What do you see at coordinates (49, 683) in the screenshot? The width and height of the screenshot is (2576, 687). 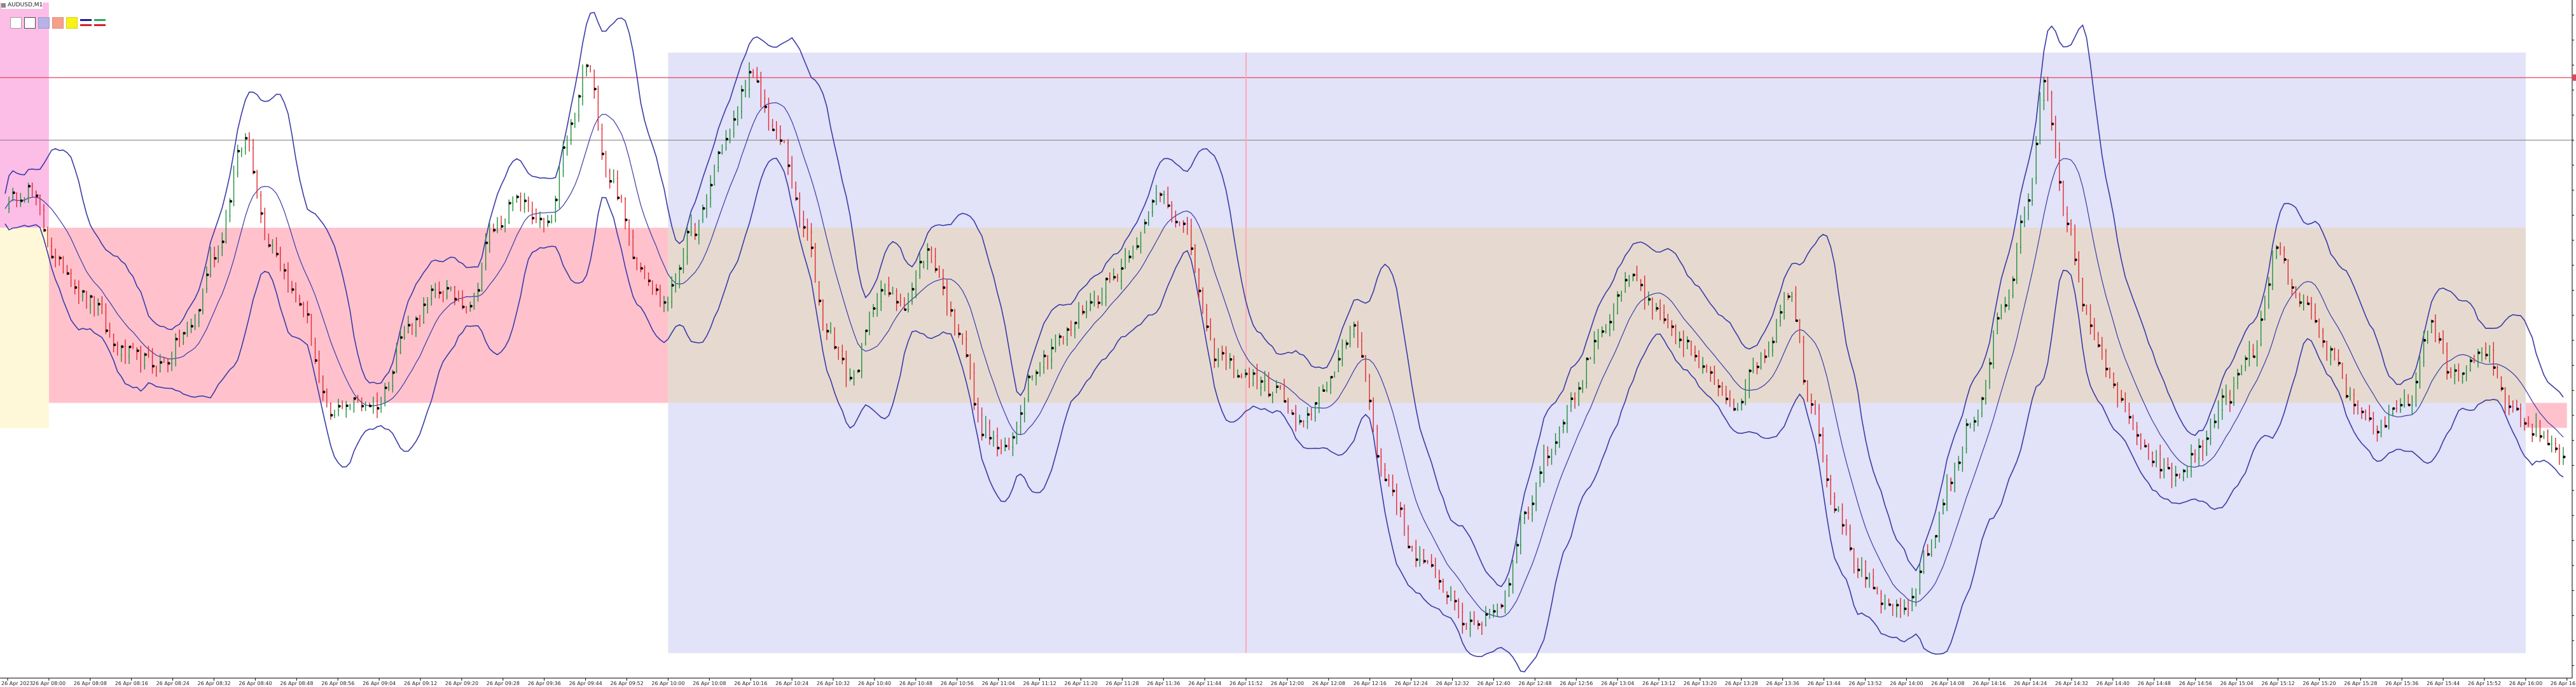 I see `time-tick-label: 26 Apr 08:00` at bounding box center [49, 683].